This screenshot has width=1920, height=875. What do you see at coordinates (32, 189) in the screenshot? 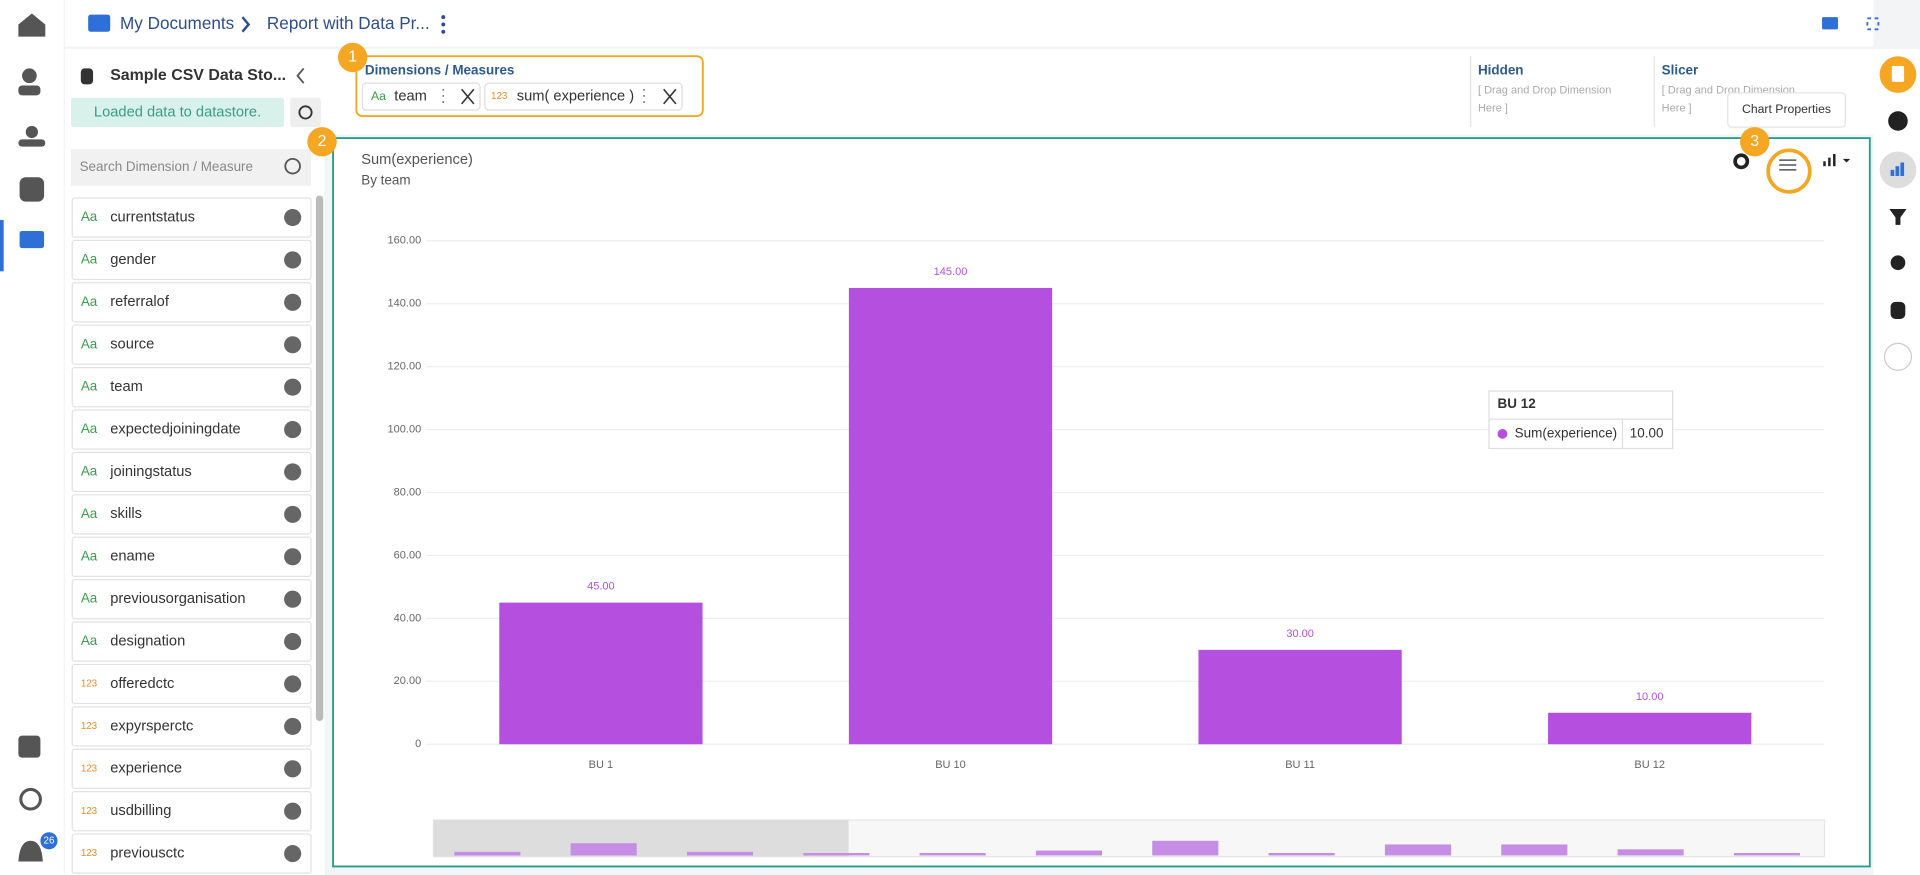
I see `data-icon` at bounding box center [32, 189].